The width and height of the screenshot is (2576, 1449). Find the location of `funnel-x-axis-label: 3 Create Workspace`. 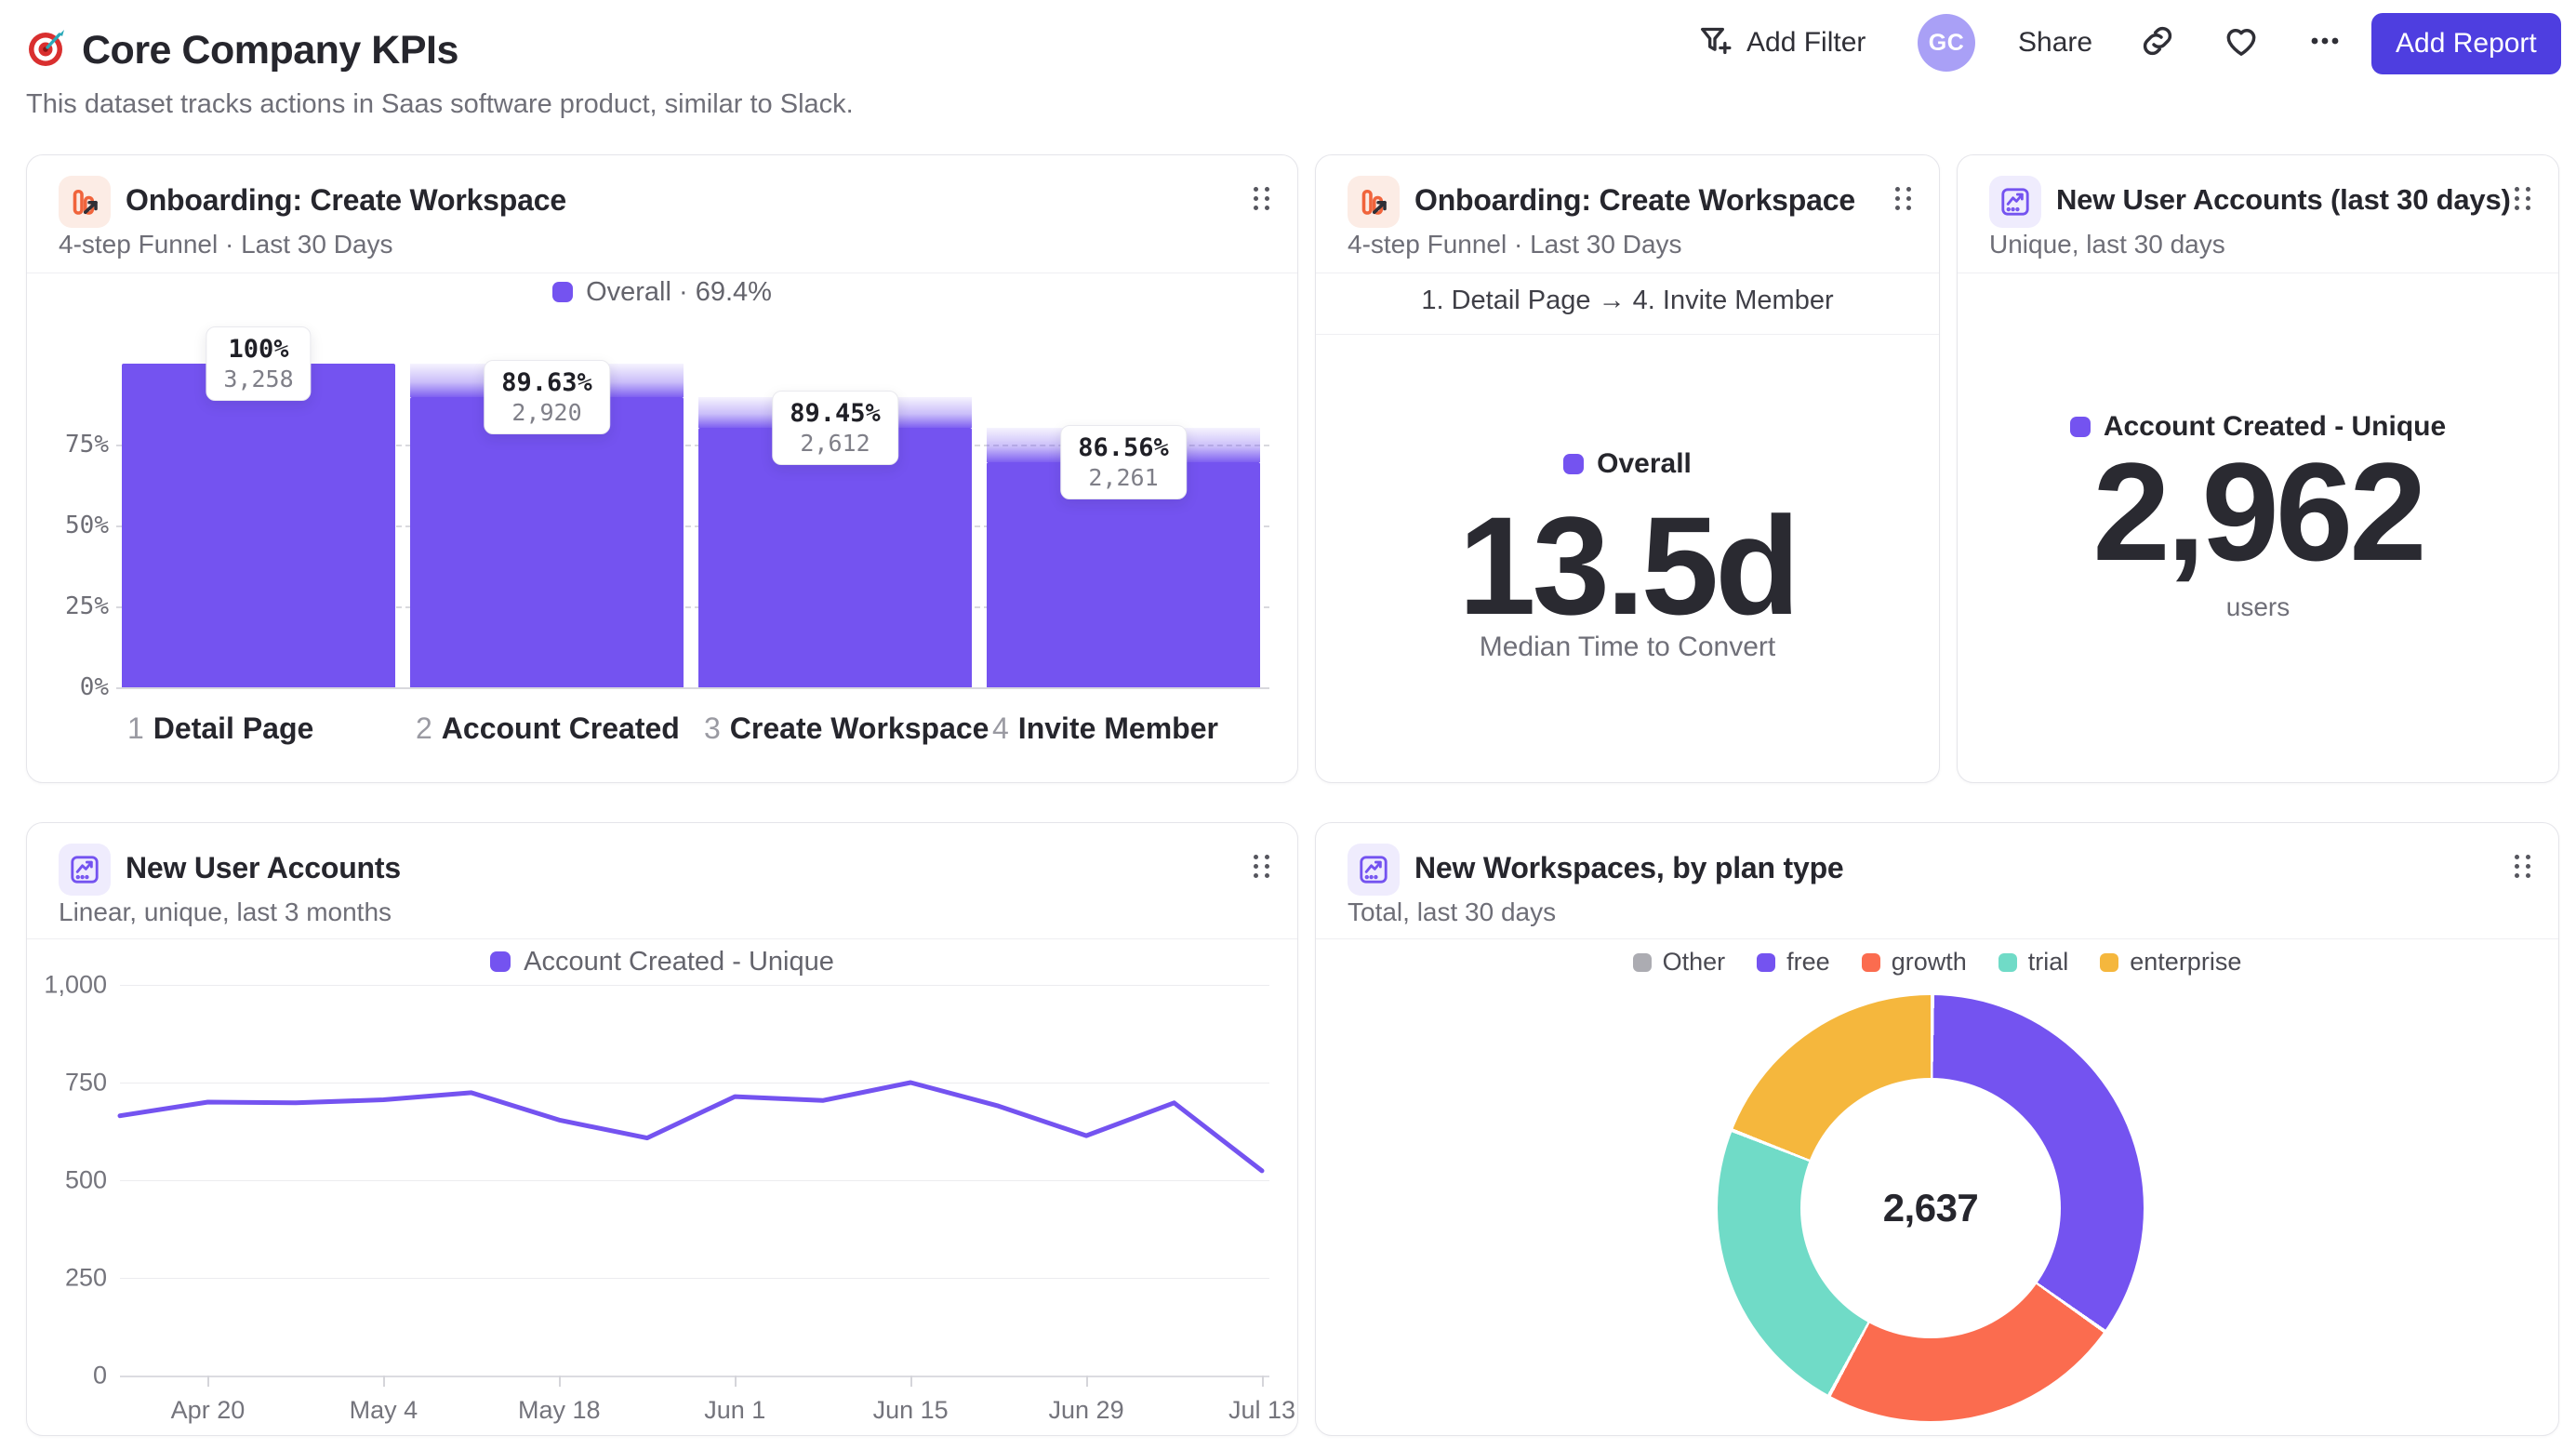

funnel-x-axis-label: 3 Create Workspace is located at coordinates (846, 728).